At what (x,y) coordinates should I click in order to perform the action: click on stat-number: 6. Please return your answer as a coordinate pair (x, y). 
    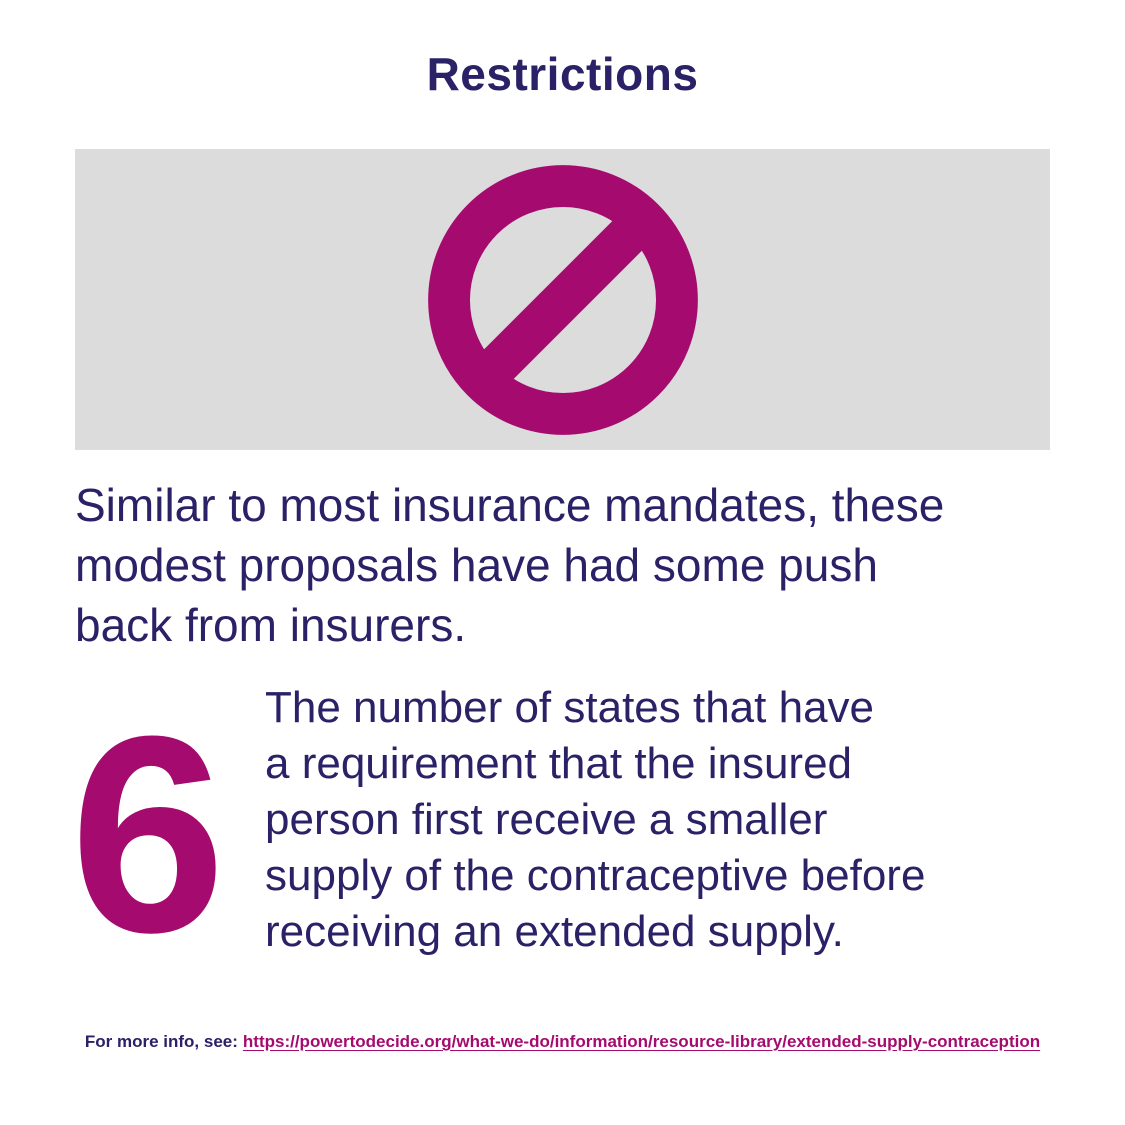
    Looking at the image, I should click on (148, 835).